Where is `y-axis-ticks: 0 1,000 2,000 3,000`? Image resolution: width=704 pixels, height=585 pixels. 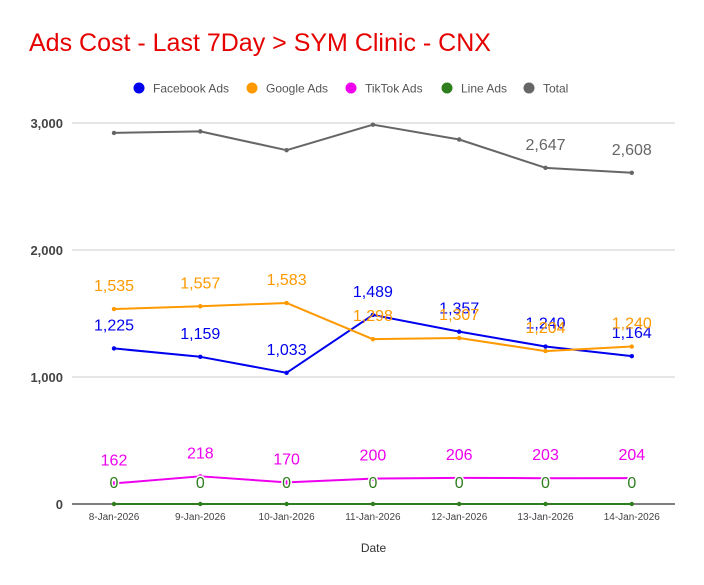
y-axis-ticks: 0 1,000 2,000 3,000 is located at coordinates (46, 314).